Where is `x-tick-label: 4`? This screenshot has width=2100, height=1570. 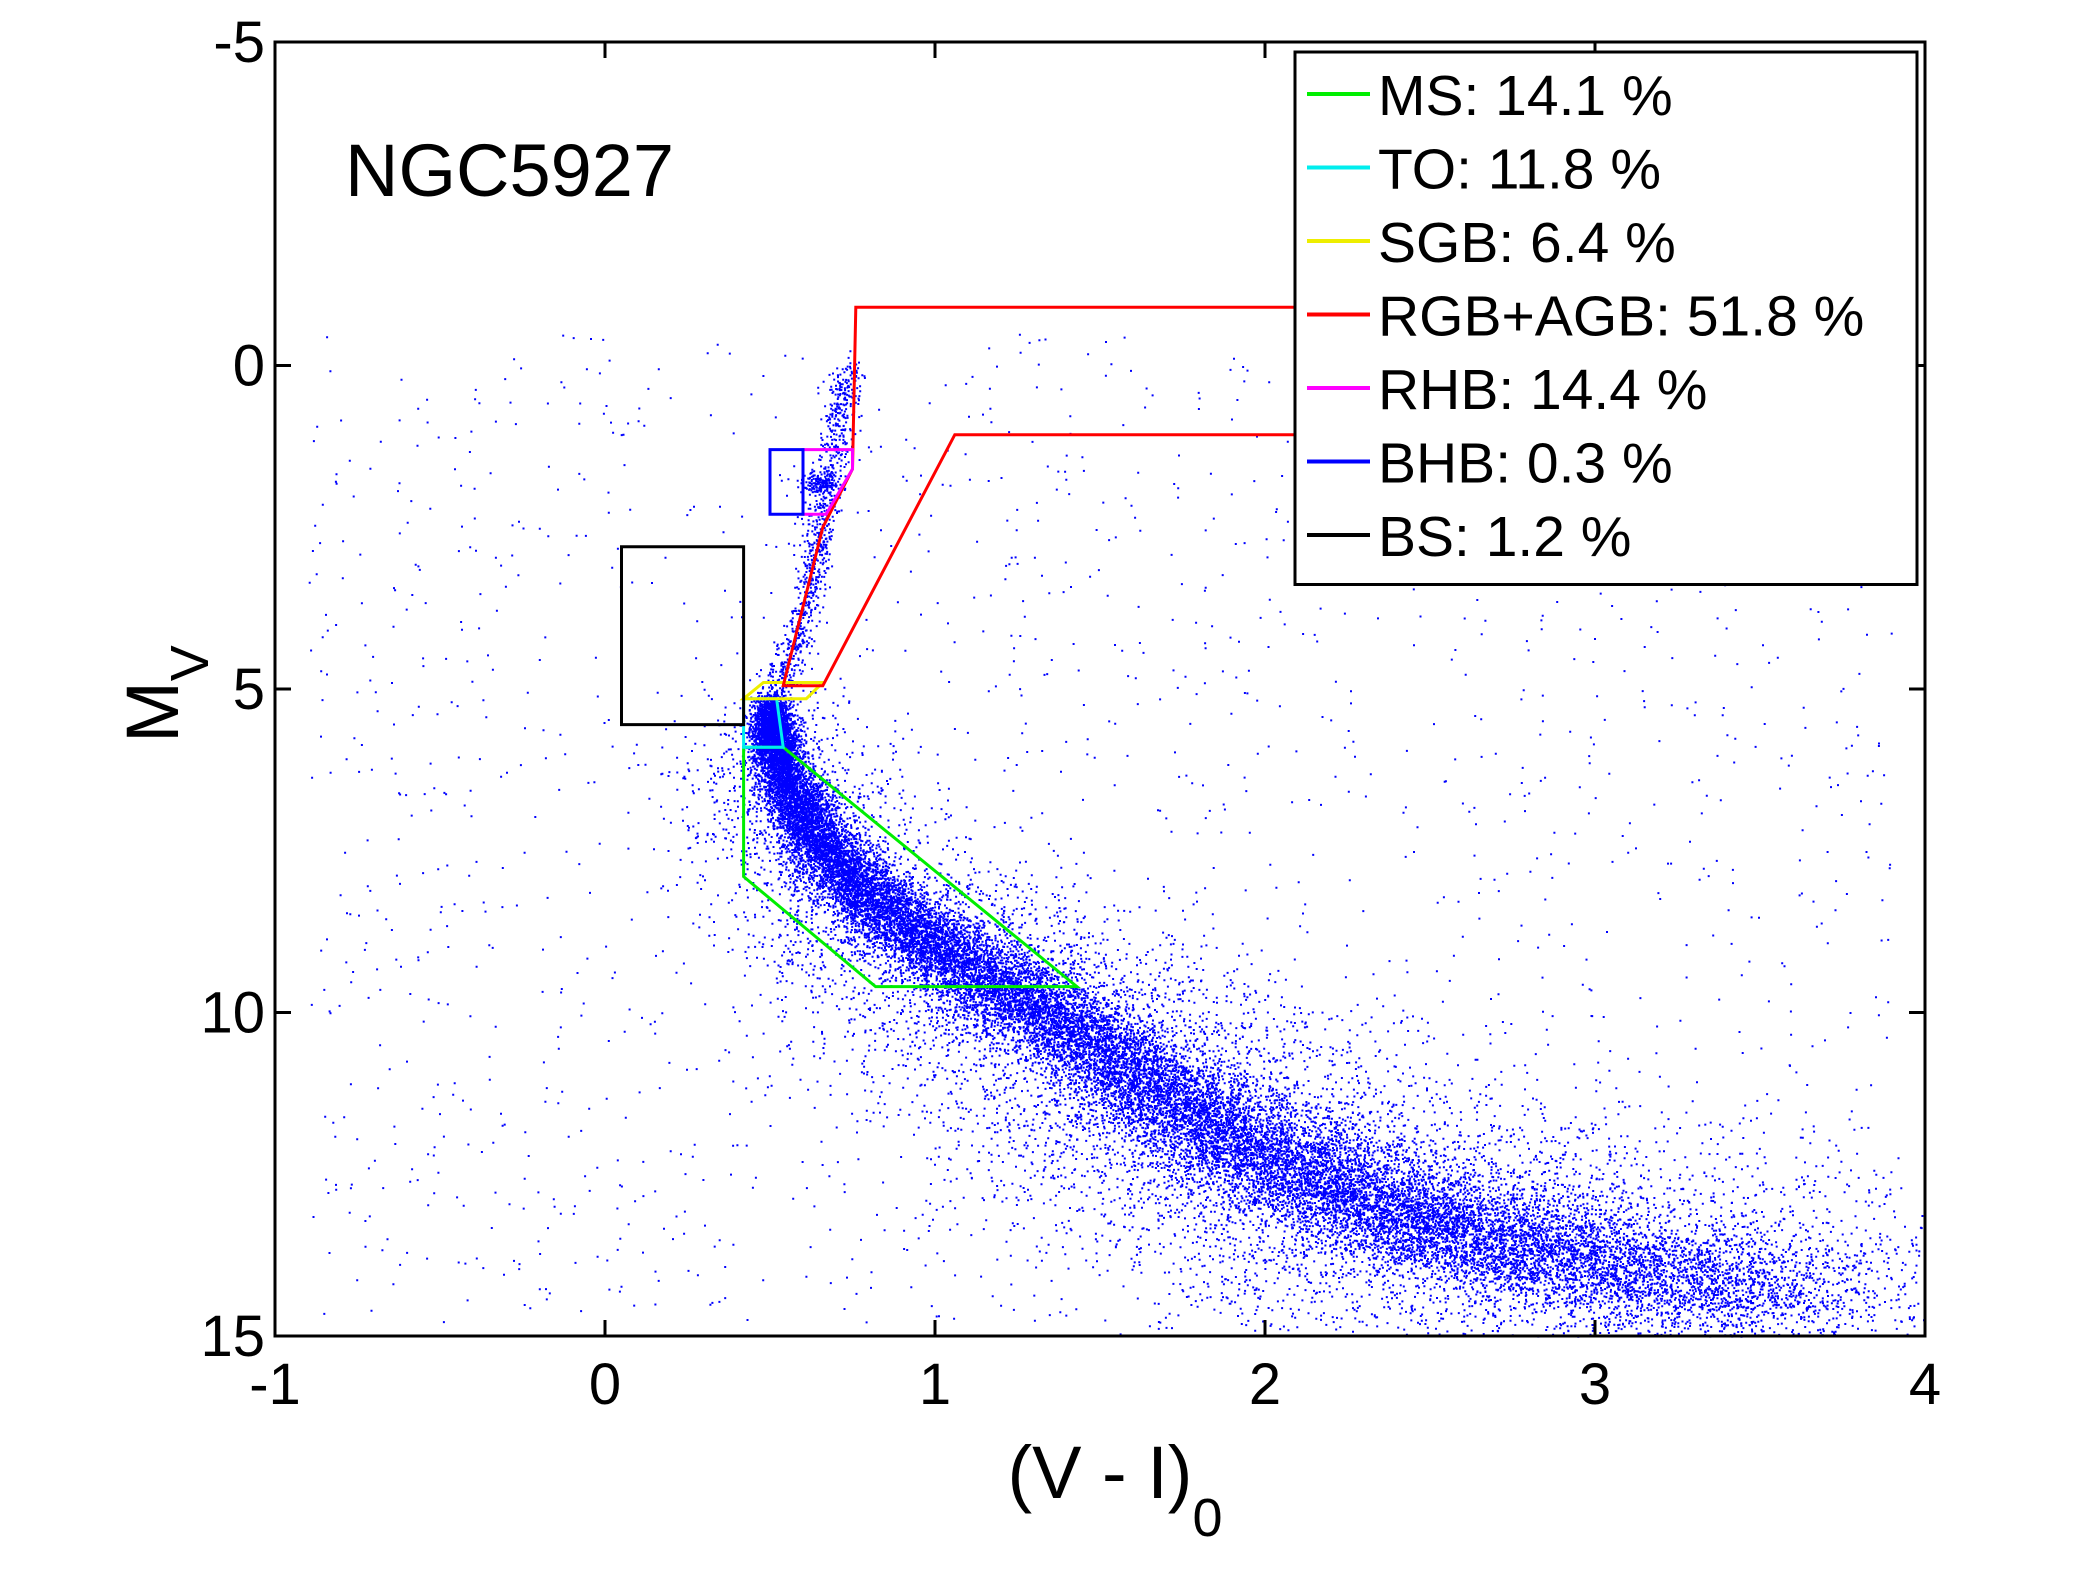
x-tick-label: 4 is located at coordinates (1925, 1384).